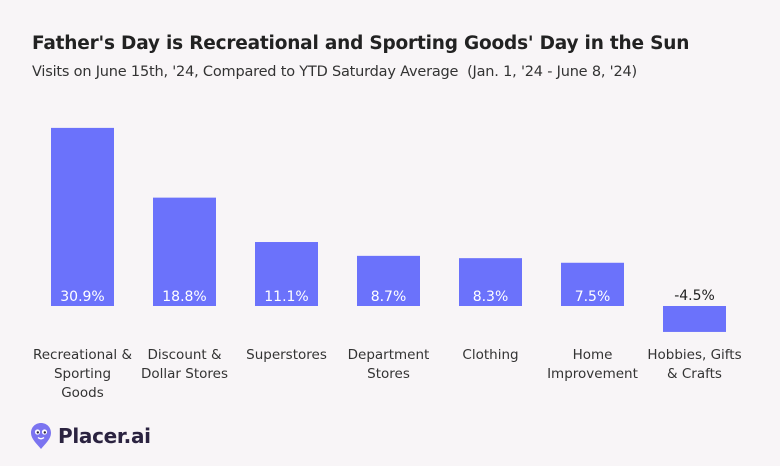  What do you see at coordinates (694, 296) in the screenshot?
I see `data-label-6: -4.5%` at bounding box center [694, 296].